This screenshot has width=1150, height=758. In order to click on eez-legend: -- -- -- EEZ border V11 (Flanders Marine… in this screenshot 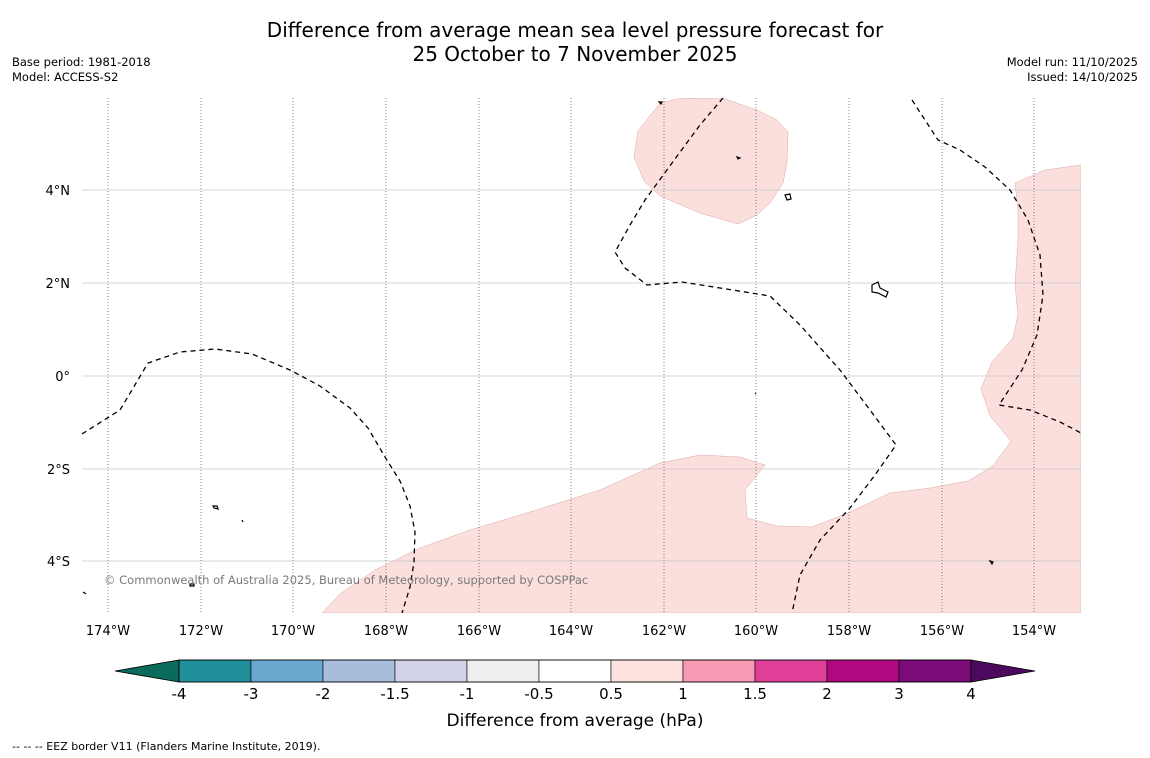, I will do `click(166, 746)`.